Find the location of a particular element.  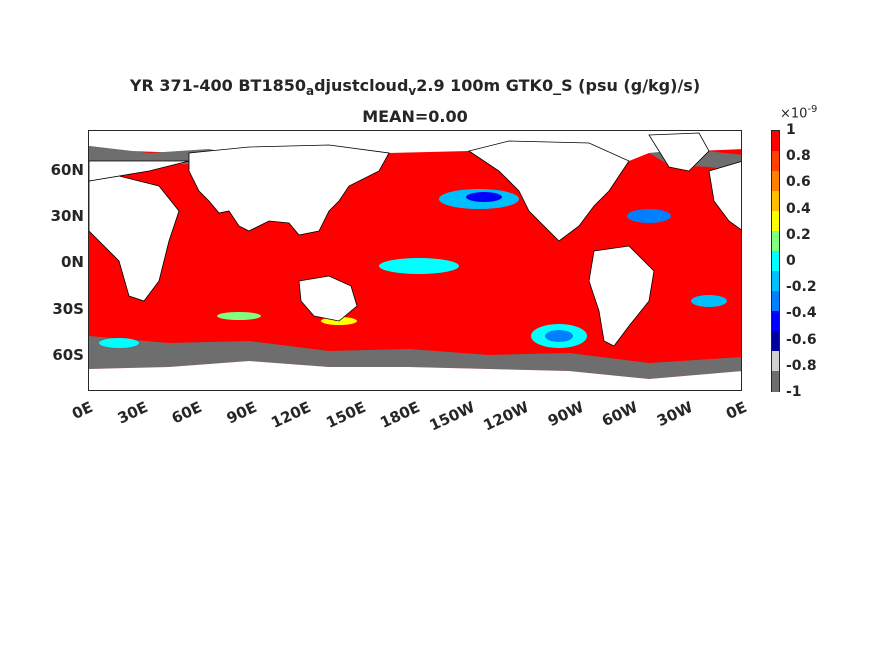

latitude-tick-label: 30S is located at coordinates (68, 309).